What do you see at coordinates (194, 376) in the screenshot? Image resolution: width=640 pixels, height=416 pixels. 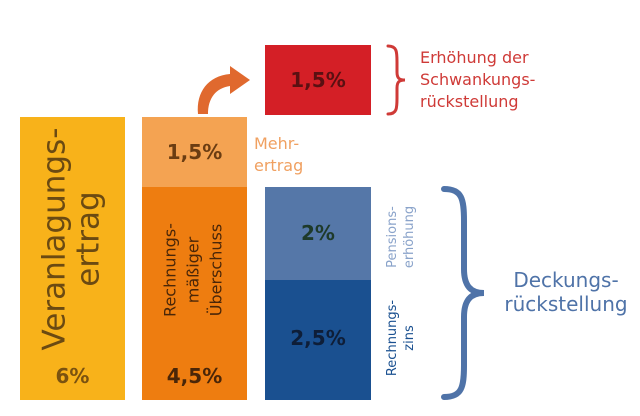 I see `ueberschuss-value: 4,5%` at bounding box center [194, 376].